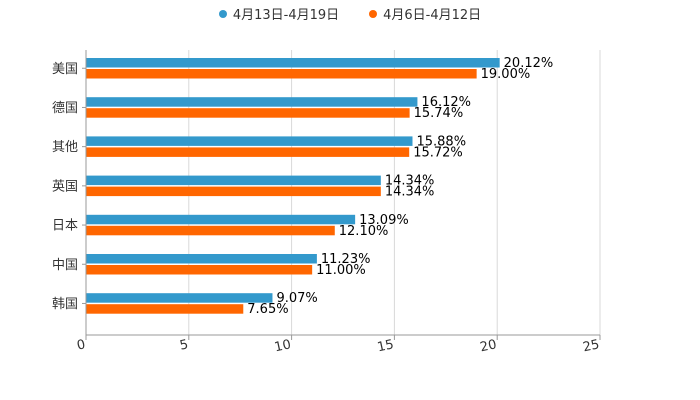 The image size is (700, 400). What do you see at coordinates (183, 345) in the screenshot?
I see `x-tick-label-5: 5` at bounding box center [183, 345].